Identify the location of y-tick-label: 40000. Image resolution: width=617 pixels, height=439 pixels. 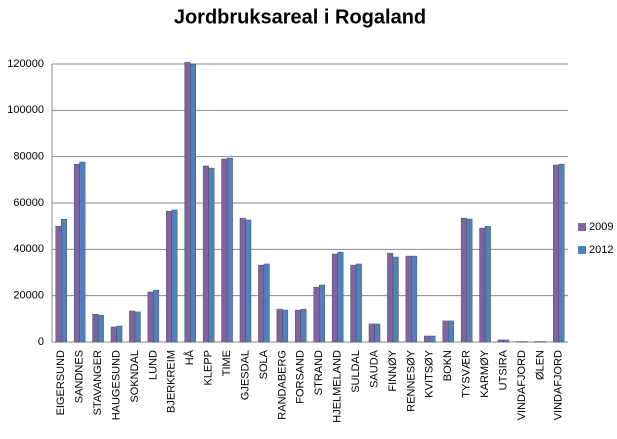
(28, 249).